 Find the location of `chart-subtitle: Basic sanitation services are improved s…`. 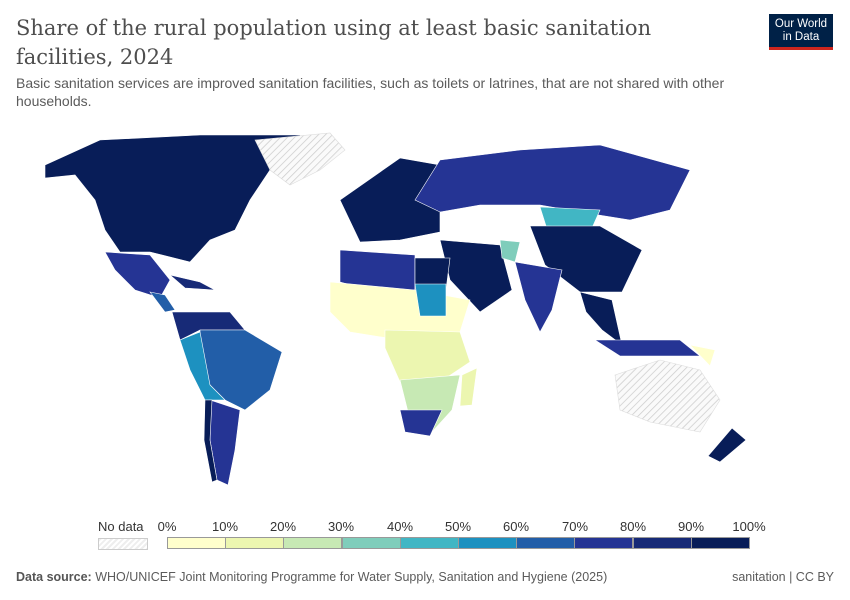

chart-subtitle: Basic sanitation services are improved s… is located at coordinates (370, 92).